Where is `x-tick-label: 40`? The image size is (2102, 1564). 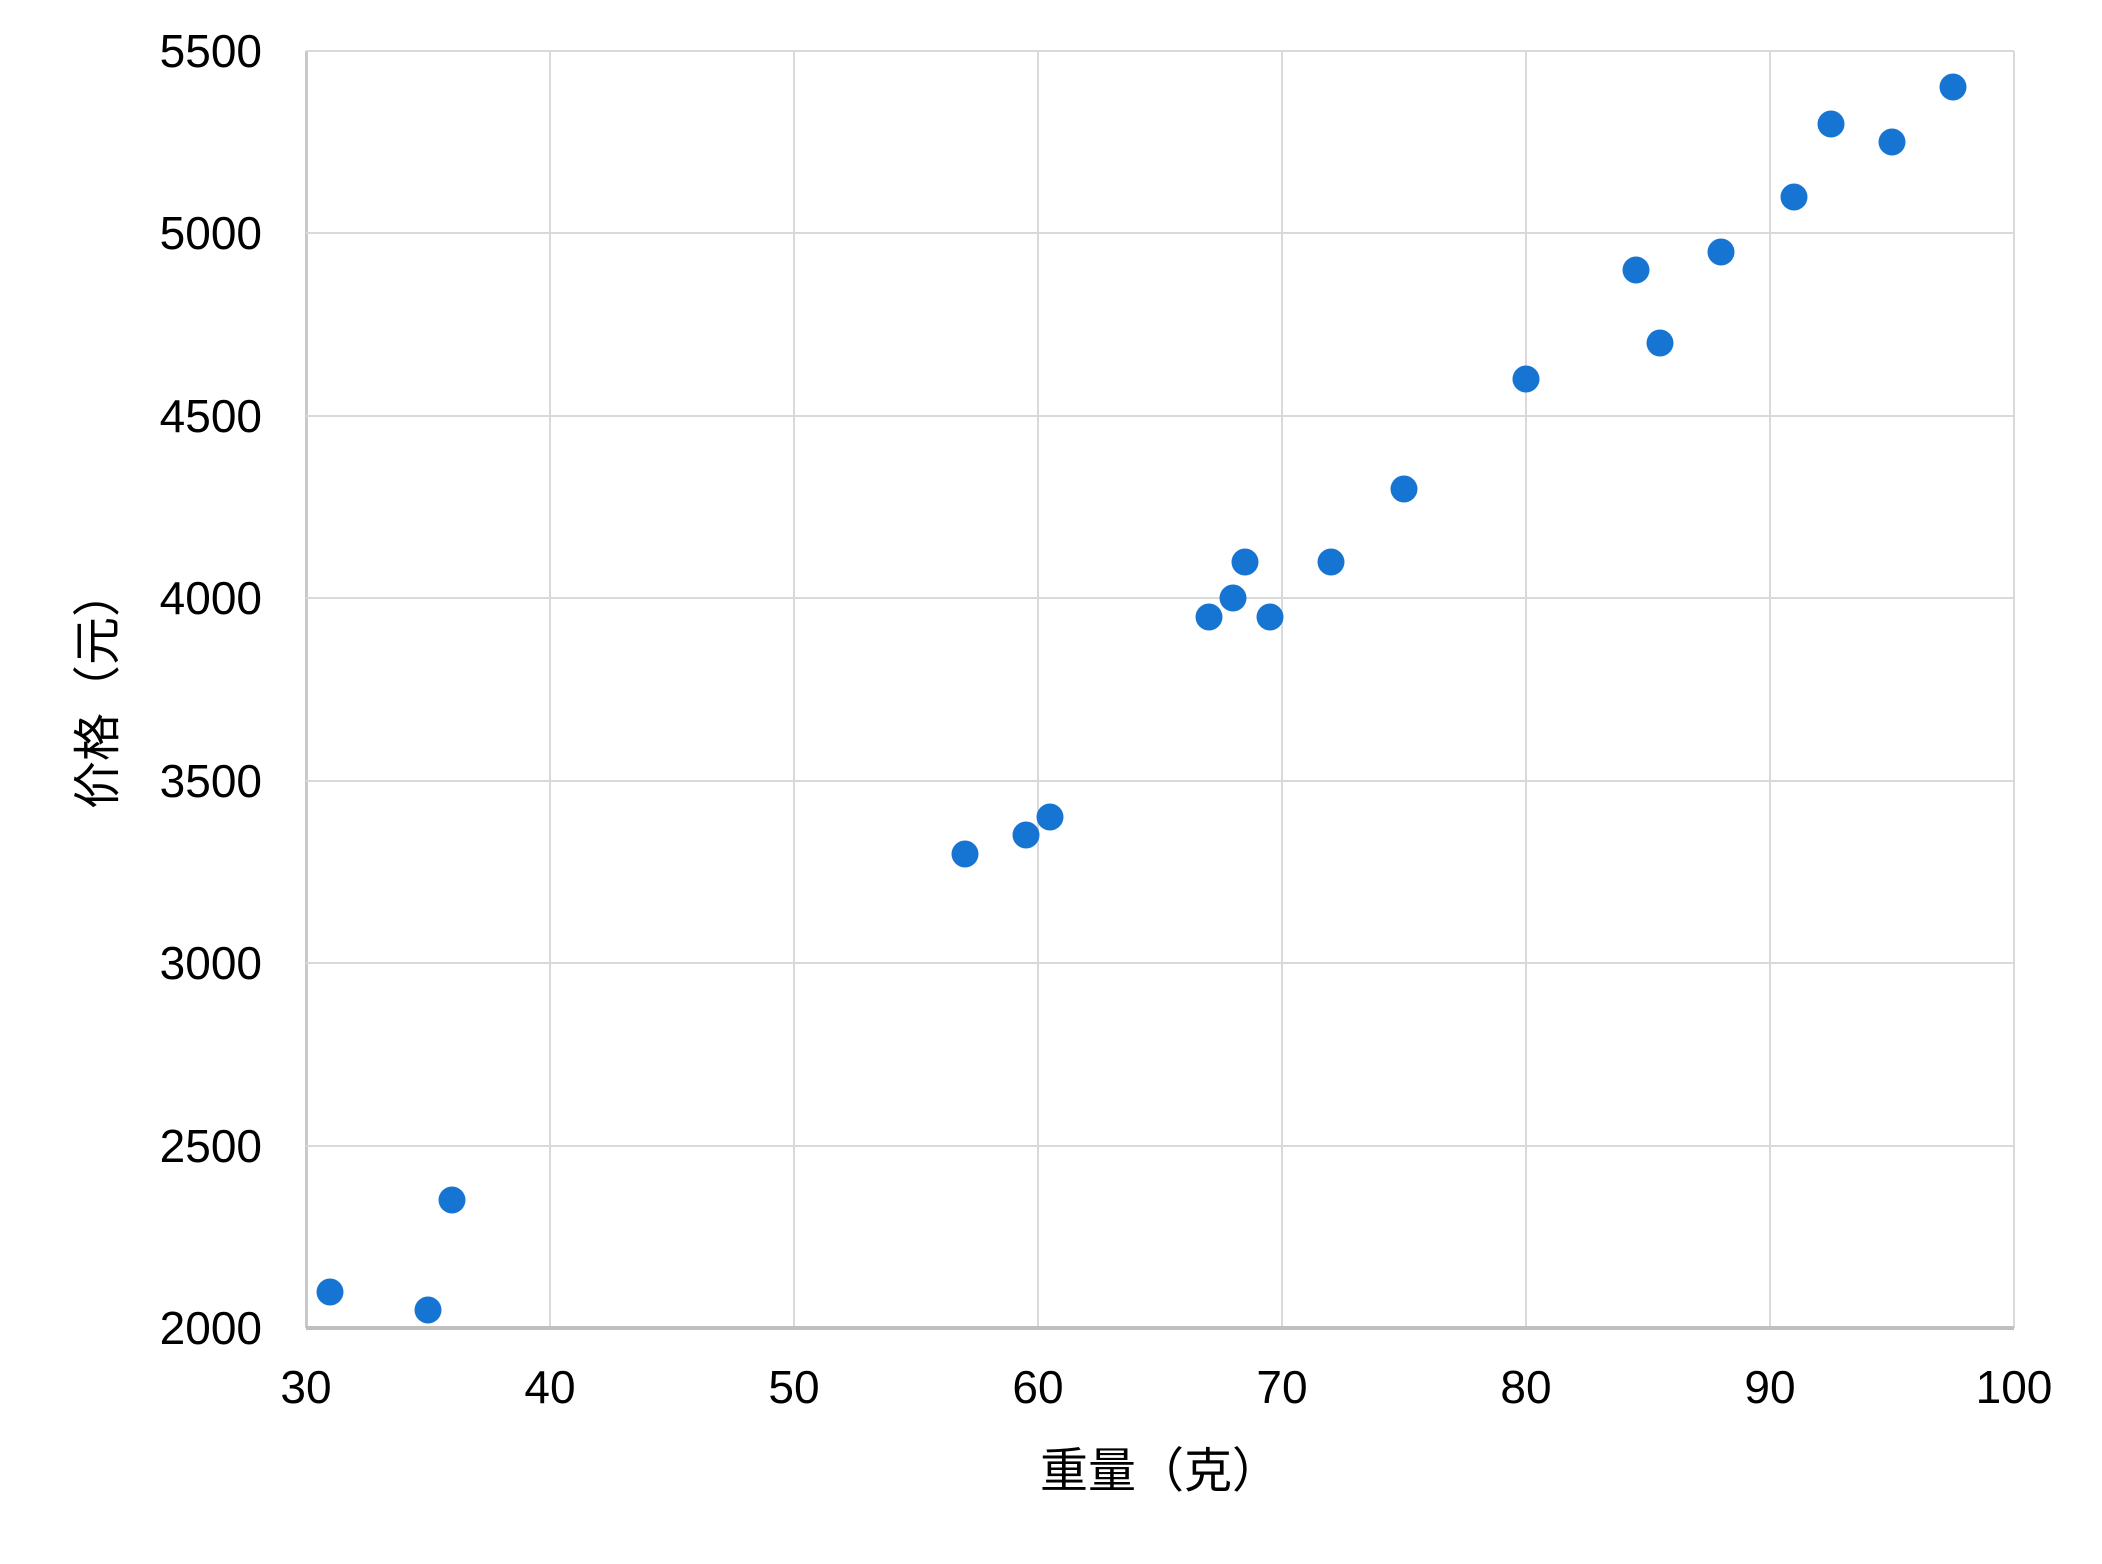 x-tick-label: 40 is located at coordinates (550, 1387).